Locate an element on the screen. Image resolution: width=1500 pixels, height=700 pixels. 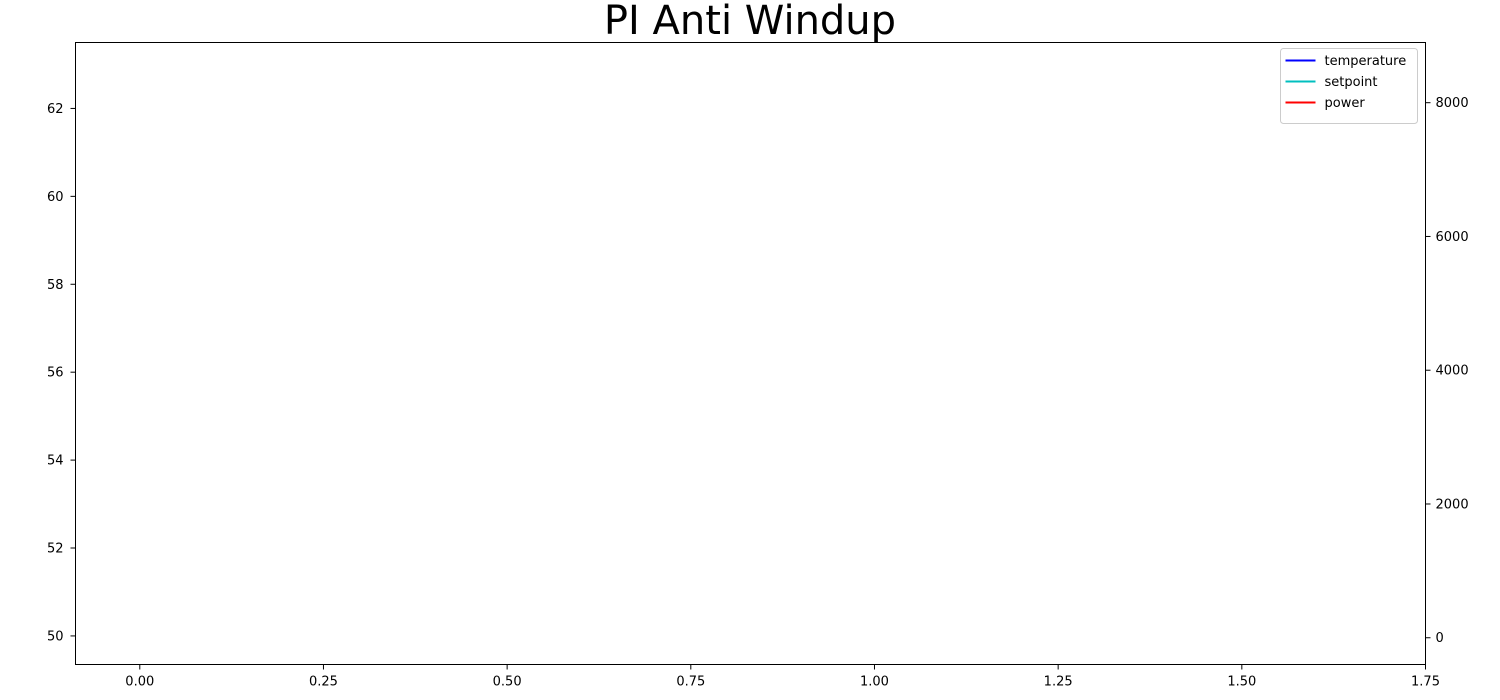
y-axis-right: 0 2000 4000 6000 8000 is located at coordinates (1447, 371).